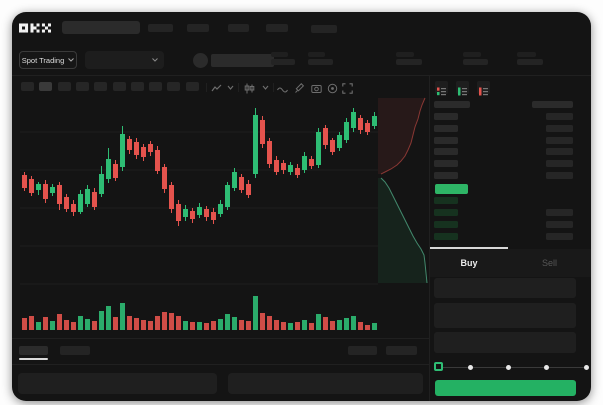  I want to click on market-type-label: Spot Trading, so click(43, 60).